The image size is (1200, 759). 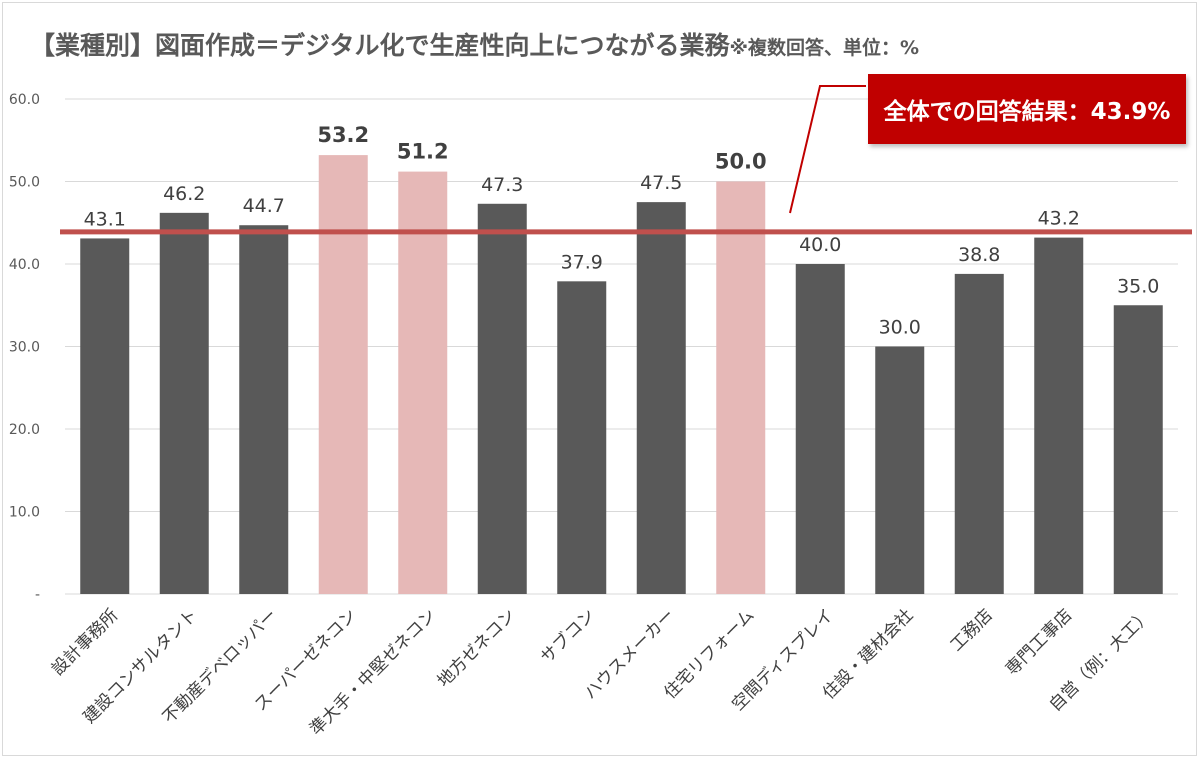 What do you see at coordinates (1027, 109) in the screenshot?
I see `overall-result-callout: 全体での回答結果：43.9%` at bounding box center [1027, 109].